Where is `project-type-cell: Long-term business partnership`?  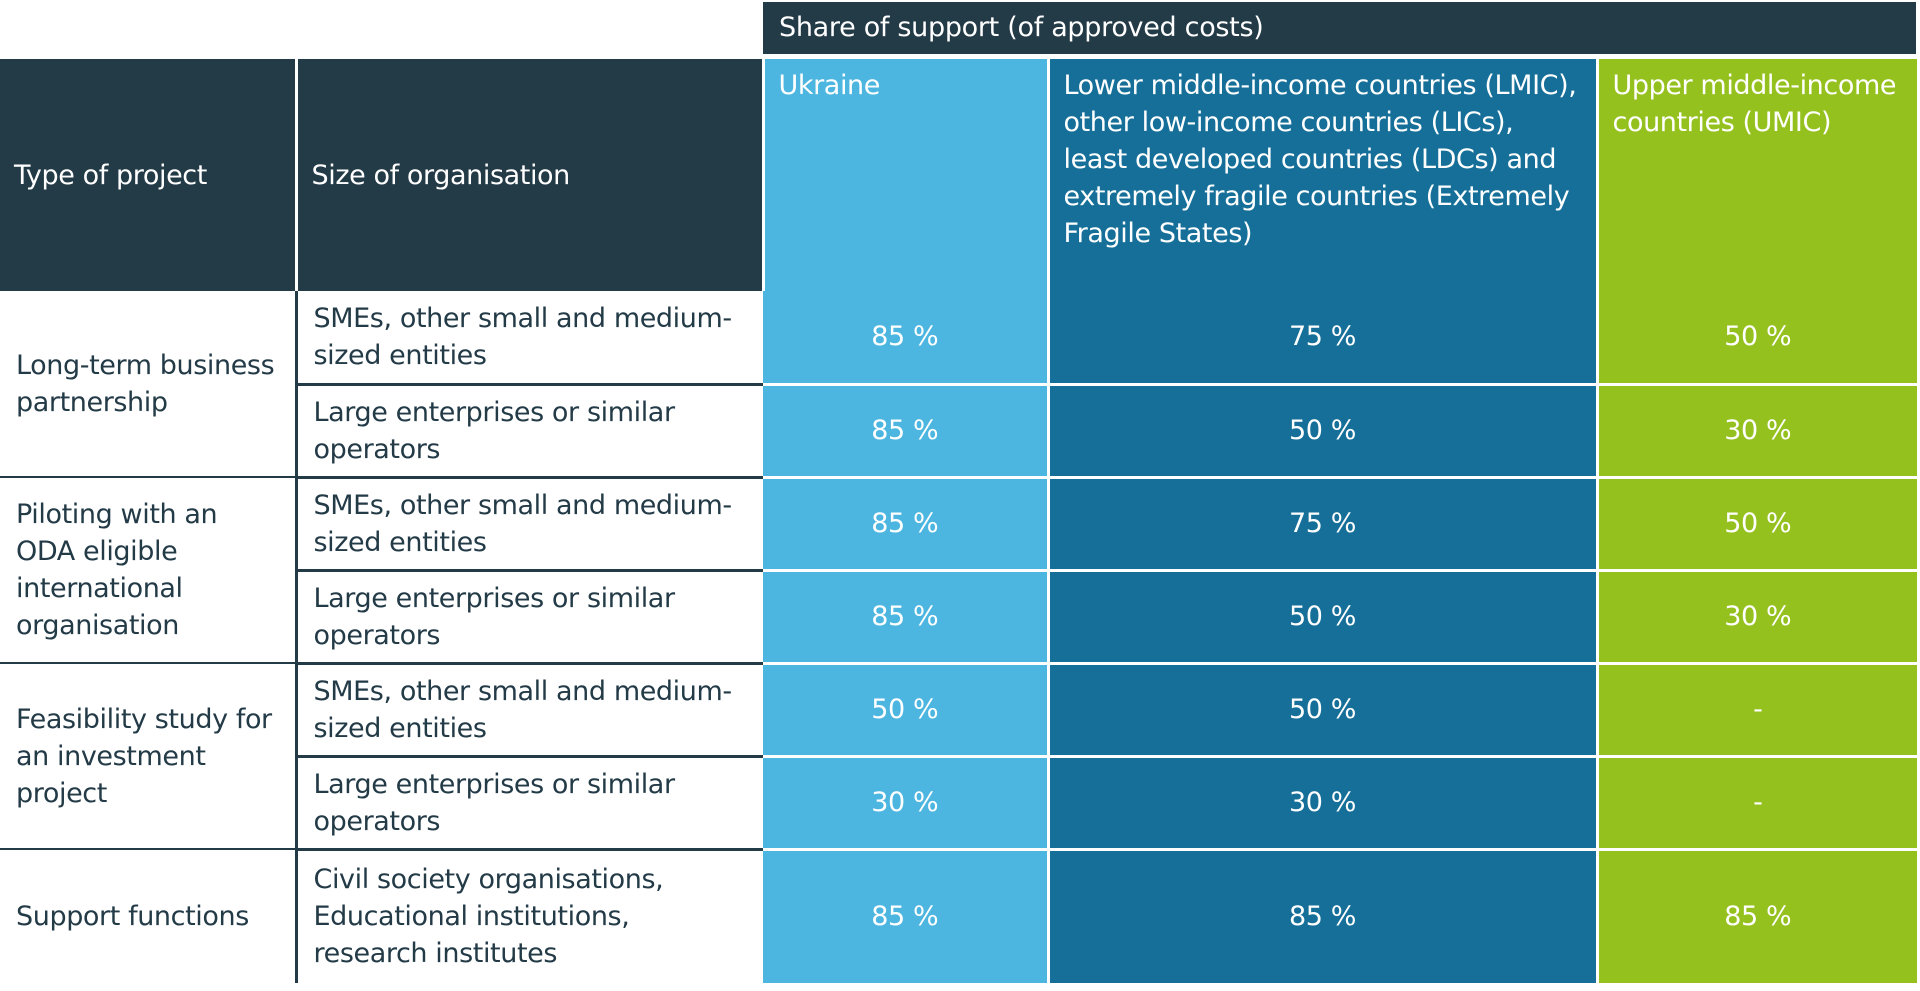
project-type-cell: Long-term business partnership is located at coordinates (149, 384).